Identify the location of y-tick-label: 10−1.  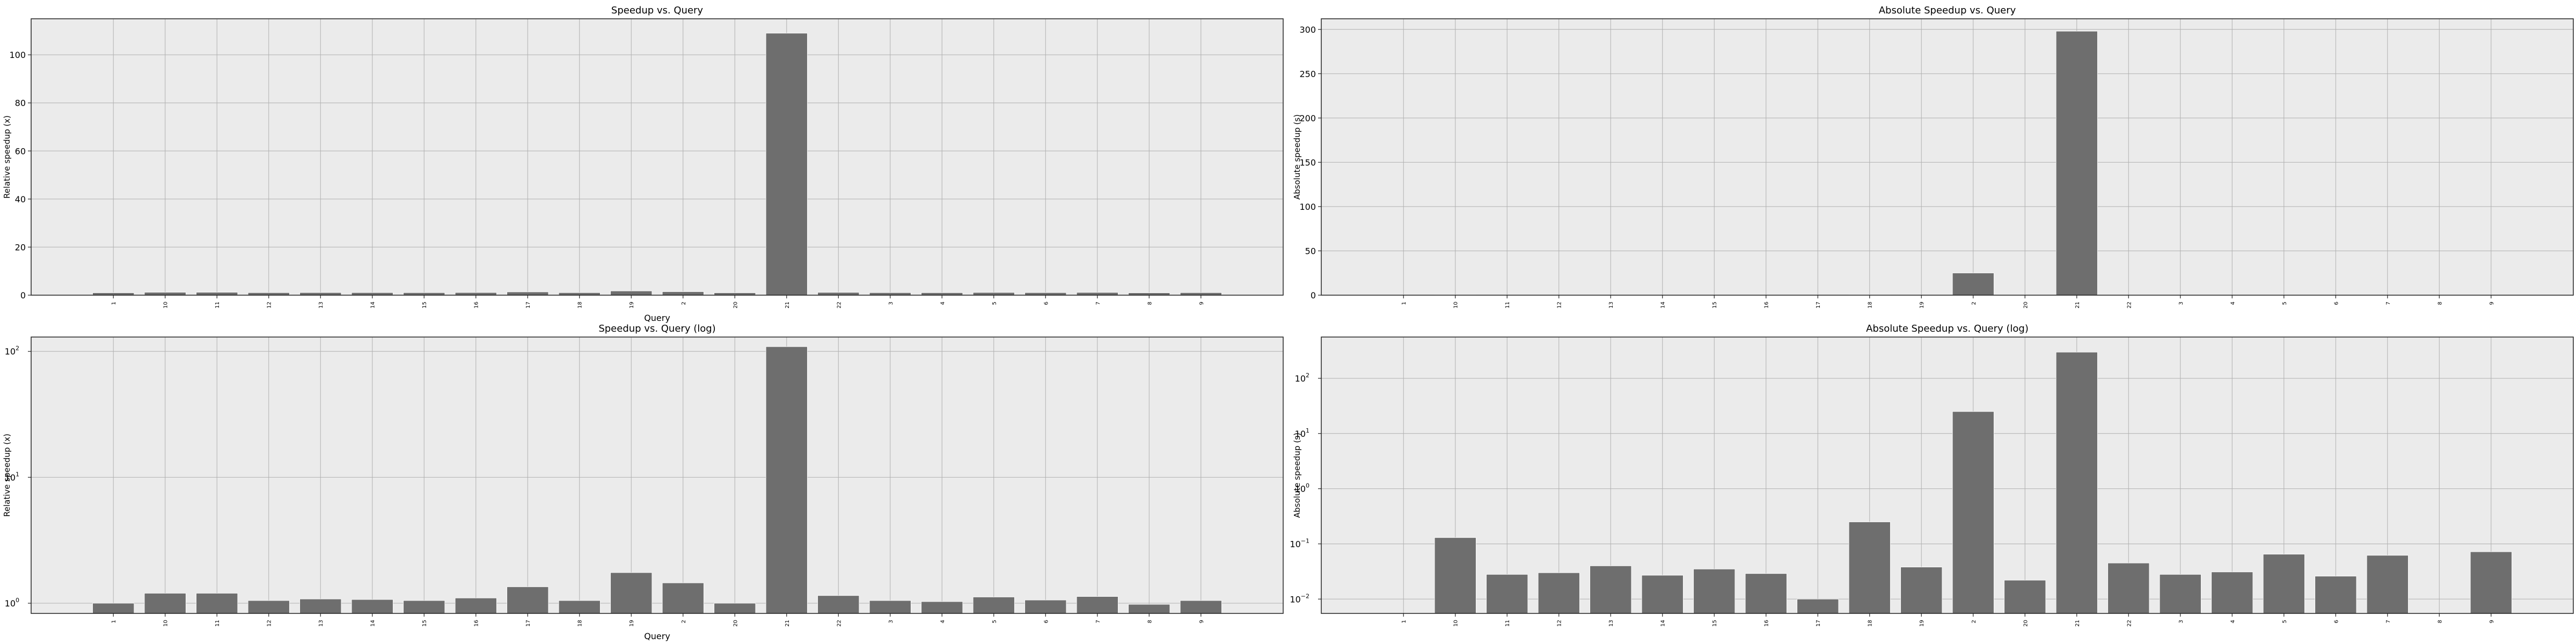
(1299, 543).